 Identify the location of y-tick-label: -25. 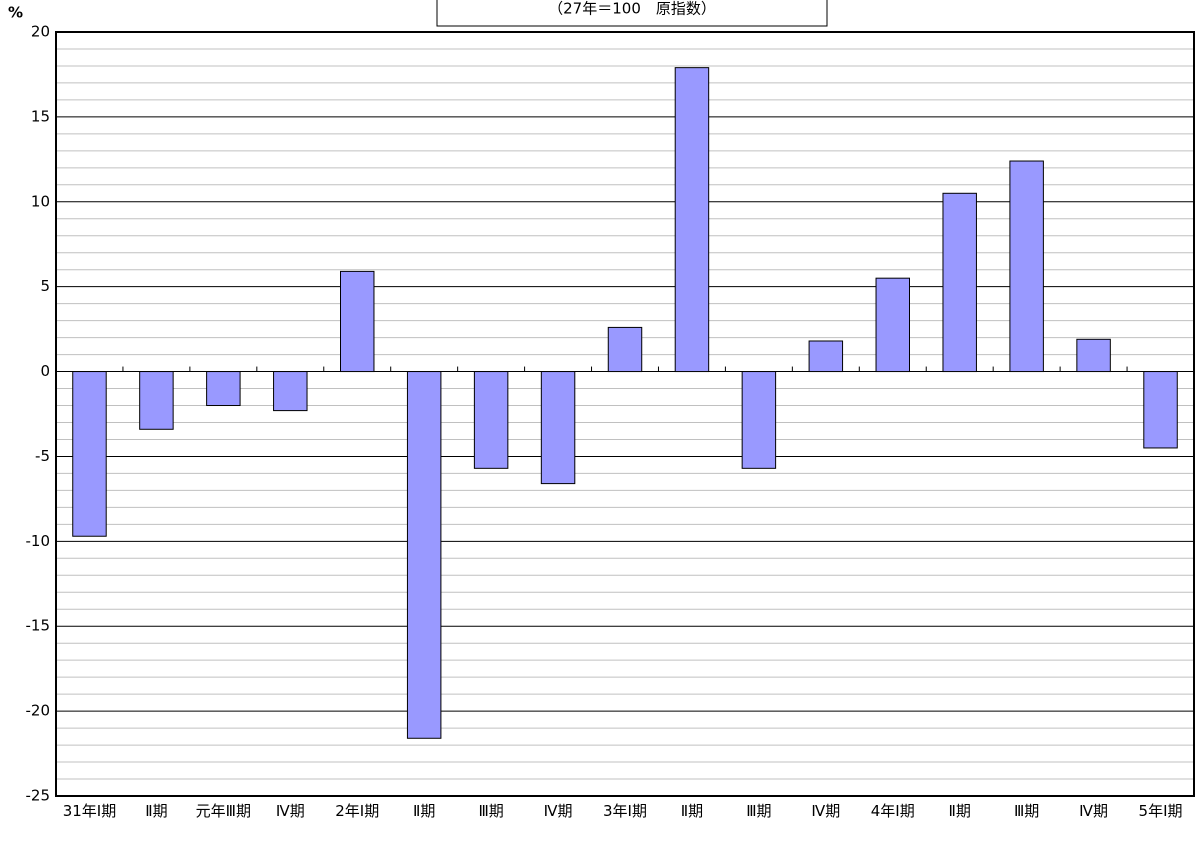
(38, 796).